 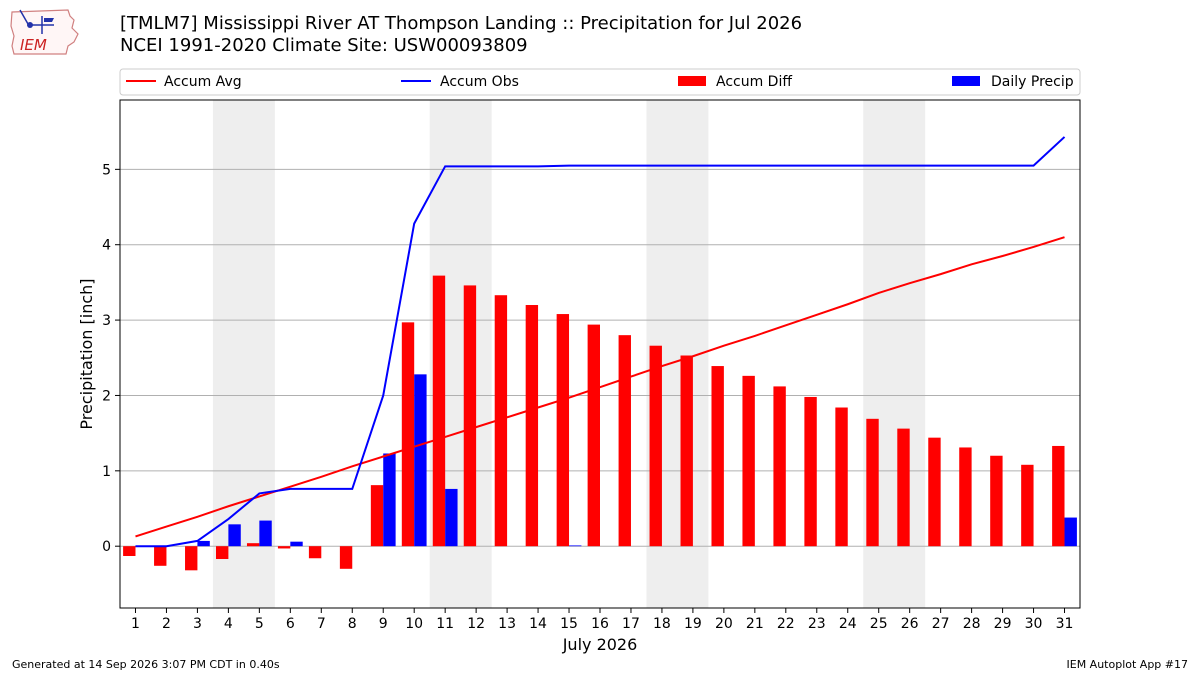 What do you see at coordinates (662, 624) in the screenshot?
I see `x-tick-label: 18` at bounding box center [662, 624].